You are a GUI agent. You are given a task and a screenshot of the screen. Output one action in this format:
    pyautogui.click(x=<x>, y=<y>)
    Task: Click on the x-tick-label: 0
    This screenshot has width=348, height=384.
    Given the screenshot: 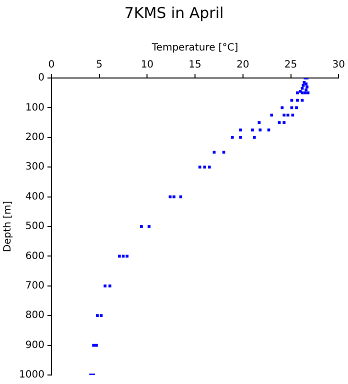 What is the action you would take?
    pyautogui.click(x=51, y=65)
    